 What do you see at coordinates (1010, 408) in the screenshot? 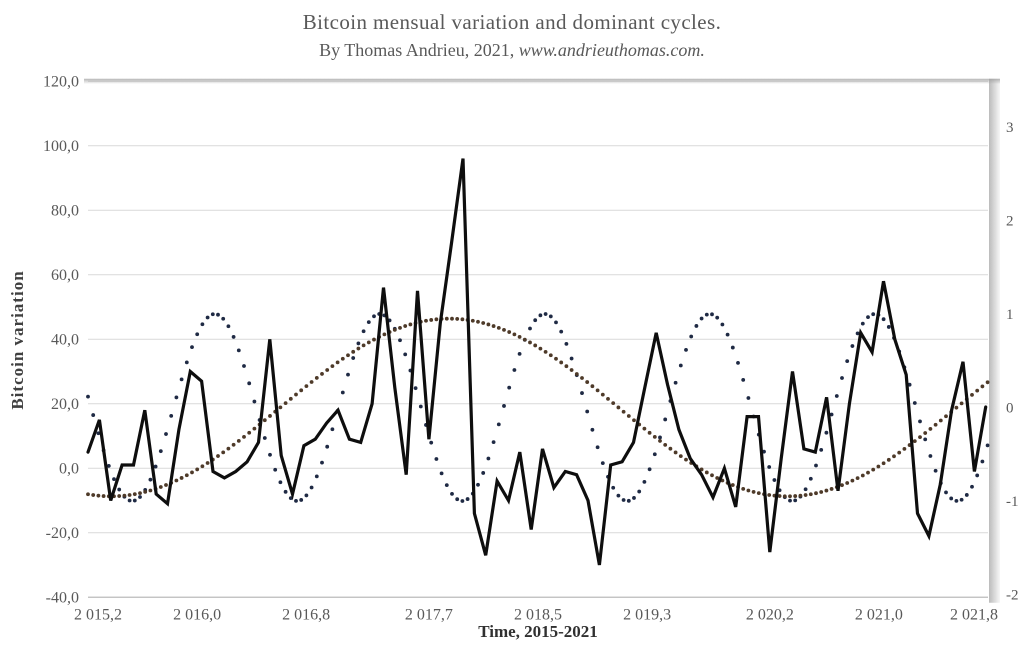
I see `right-axis-tick-label: 0` at bounding box center [1010, 408].